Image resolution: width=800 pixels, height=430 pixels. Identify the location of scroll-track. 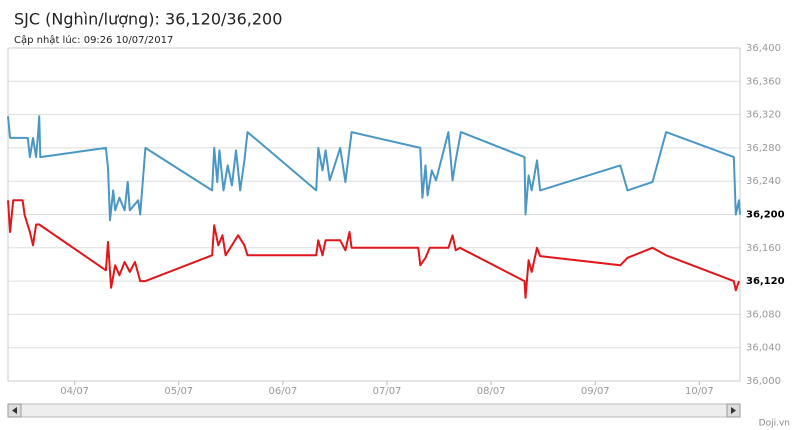
(374, 410).